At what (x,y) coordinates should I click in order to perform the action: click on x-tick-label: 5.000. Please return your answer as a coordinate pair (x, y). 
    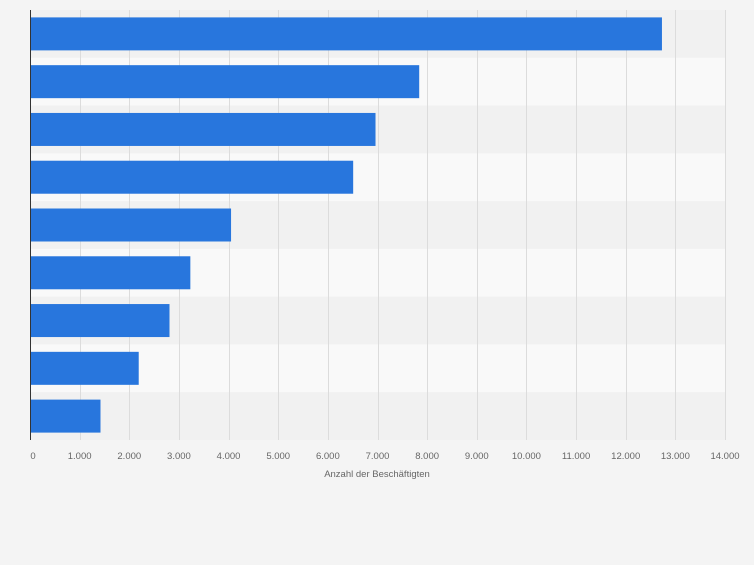
    Looking at the image, I should click on (278, 456).